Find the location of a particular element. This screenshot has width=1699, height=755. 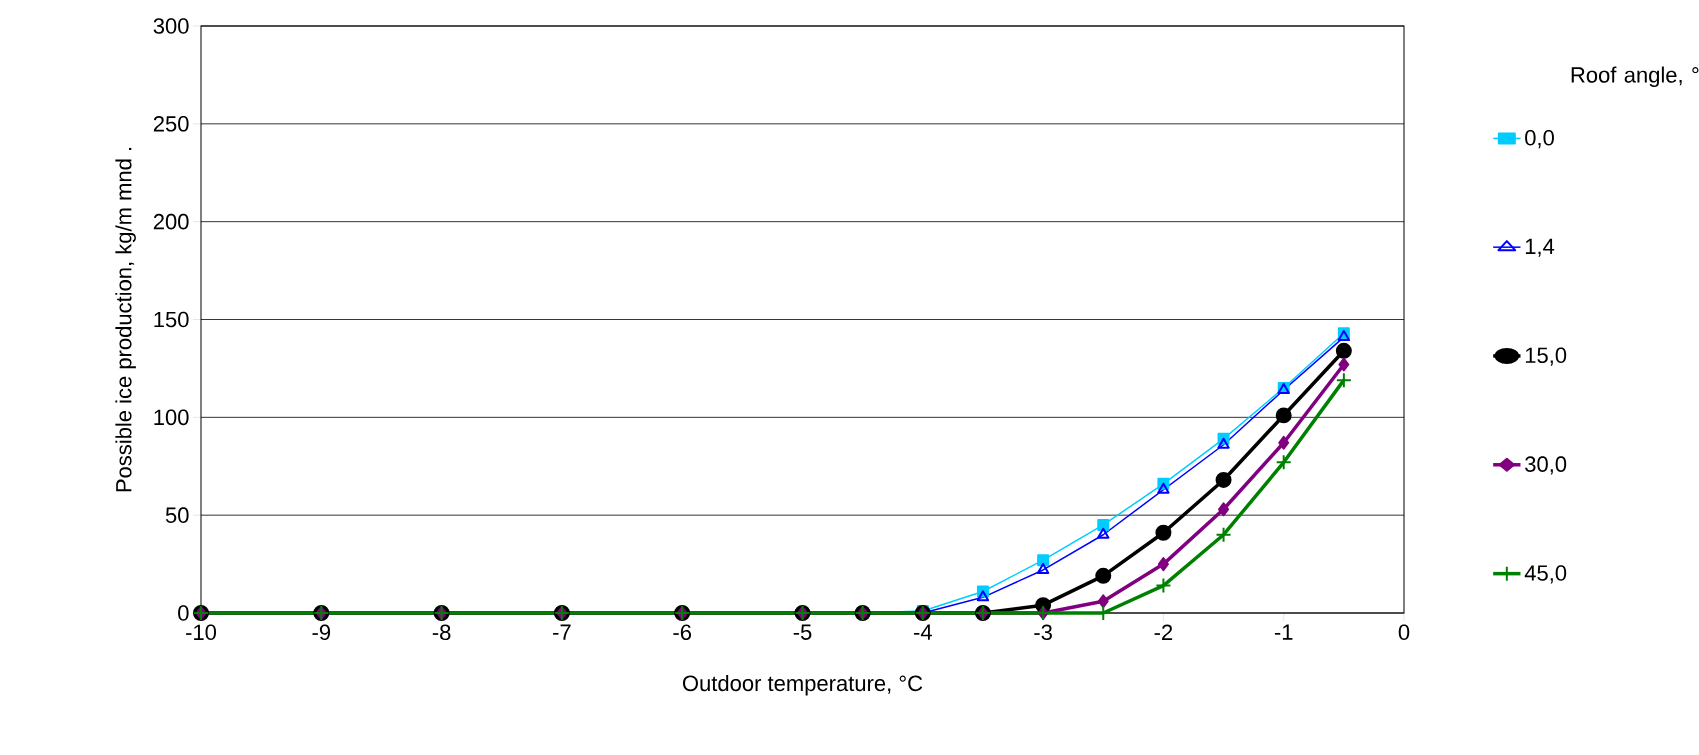

y-tick-label: 300 is located at coordinates (171, 26).